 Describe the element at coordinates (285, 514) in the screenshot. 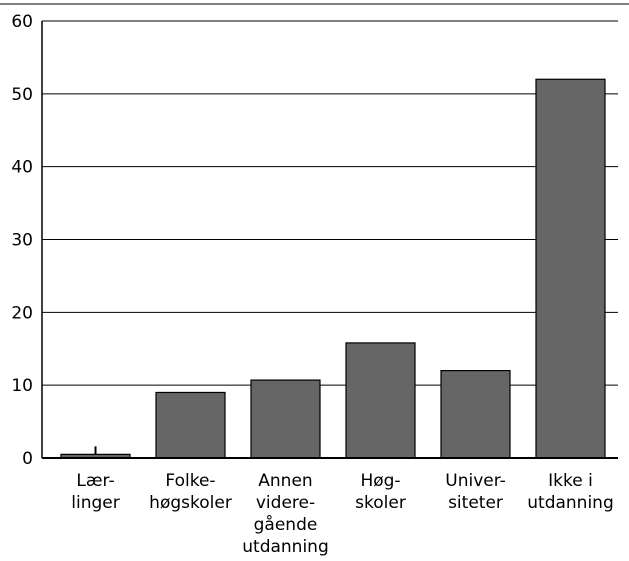

I see `x-category-label: Annen videre-gående utdanning` at that location.